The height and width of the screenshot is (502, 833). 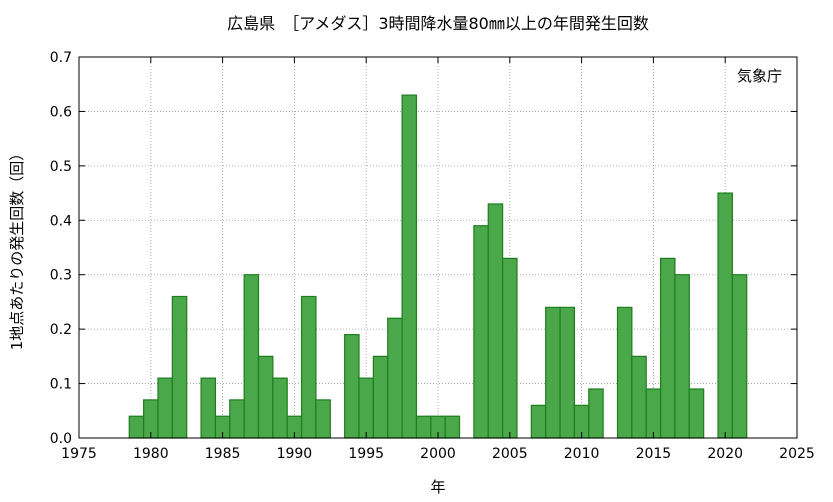 I want to click on bar-1986, so click(x=237, y=419).